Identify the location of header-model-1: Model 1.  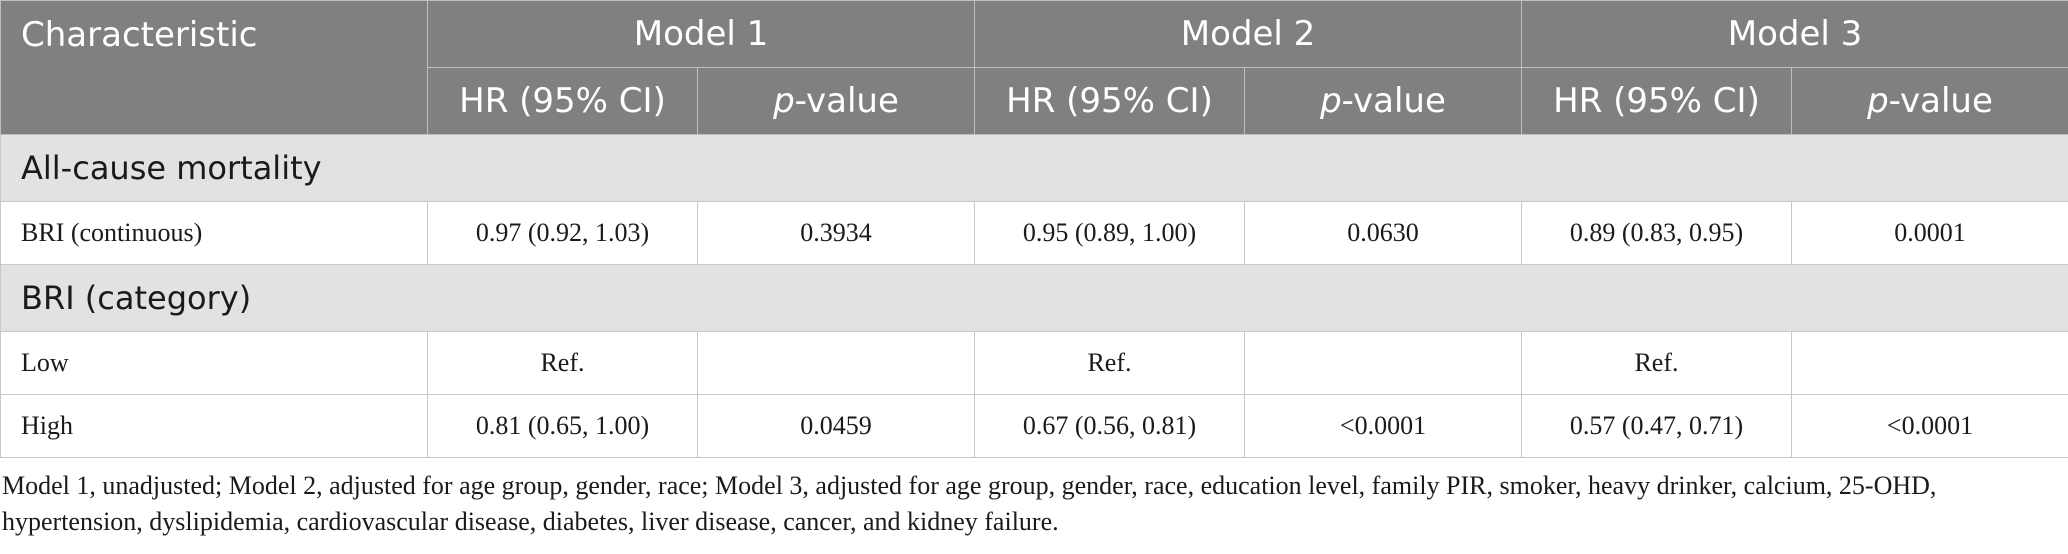
(701, 34).